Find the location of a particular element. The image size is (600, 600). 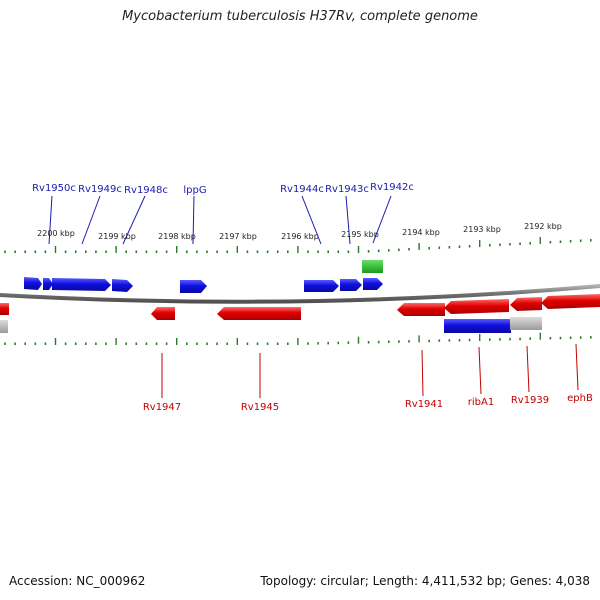

bottom-gene-labels: Rv1947 Rv1945 Rv1941 ribA1 Rv1939 ephB is located at coordinates (368, 403).